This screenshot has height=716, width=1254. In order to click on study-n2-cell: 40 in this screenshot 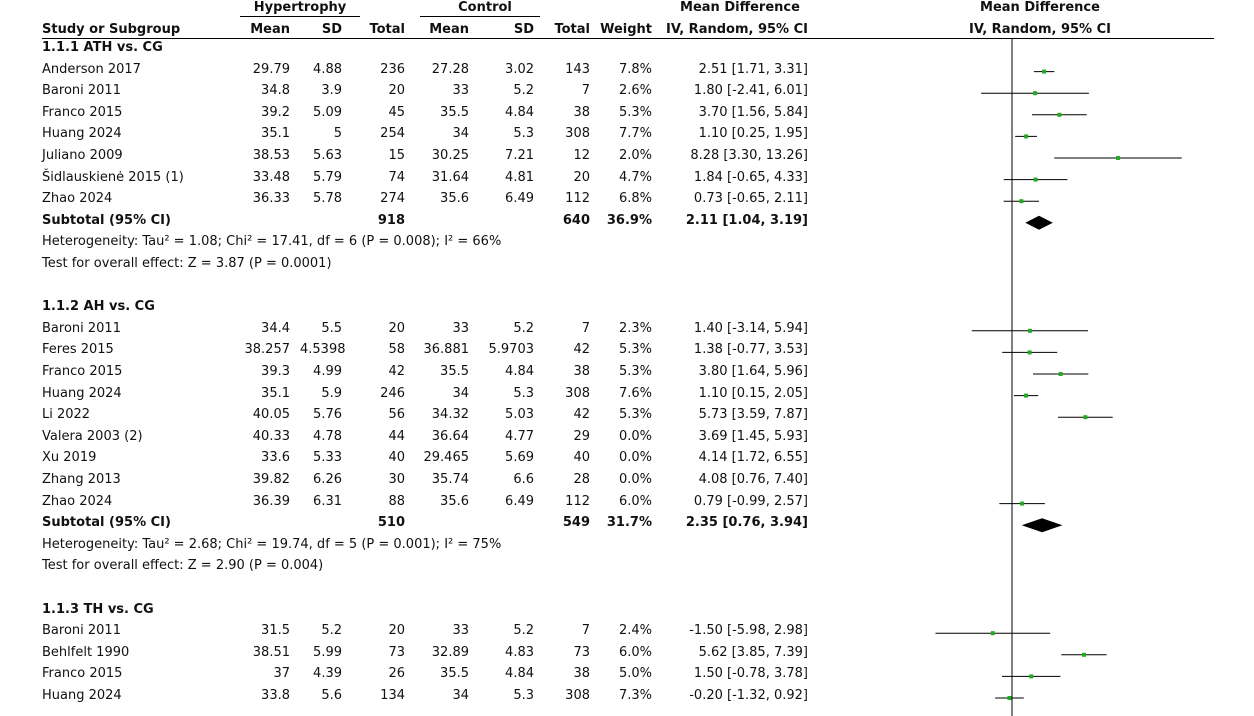, I will do `click(581, 458)`.